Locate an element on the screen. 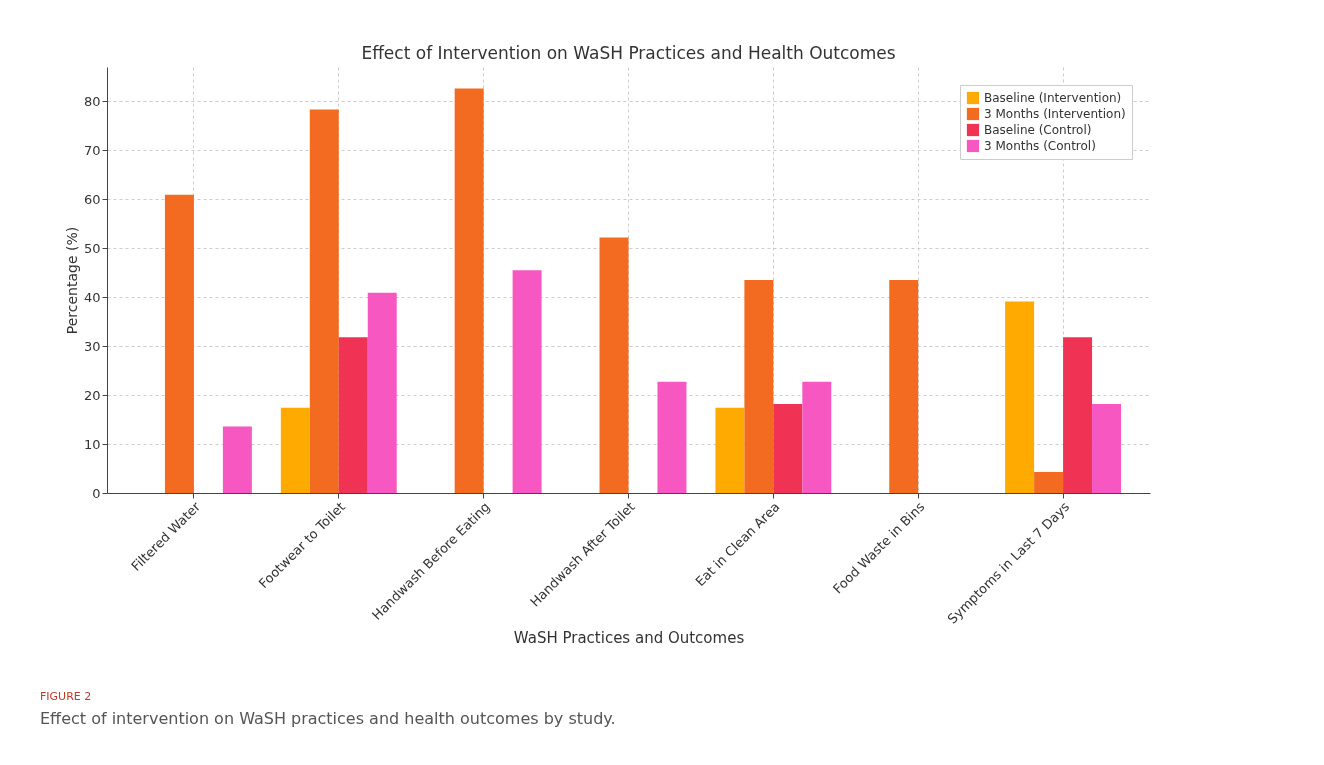  chart-title: Effect of Intervention on WaSH Practices and Health Outcomes is located at coordinates (628, 53).